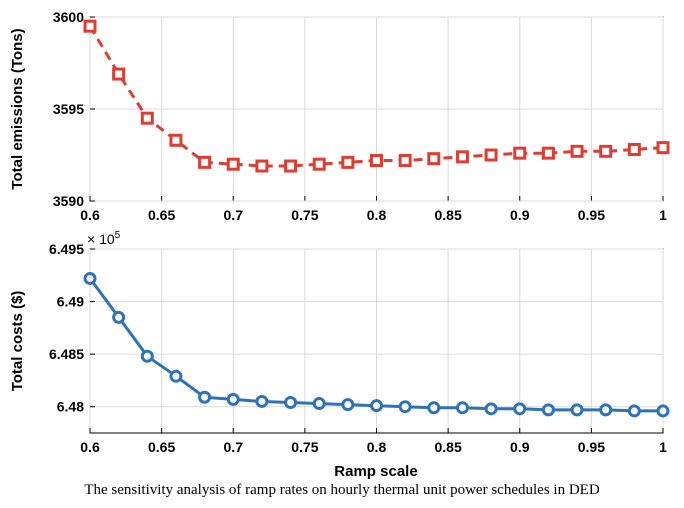 The width and height of the screenshot is (684, 508). I want to click on costs-x-tick-label: 0.8, so click(377, 447).